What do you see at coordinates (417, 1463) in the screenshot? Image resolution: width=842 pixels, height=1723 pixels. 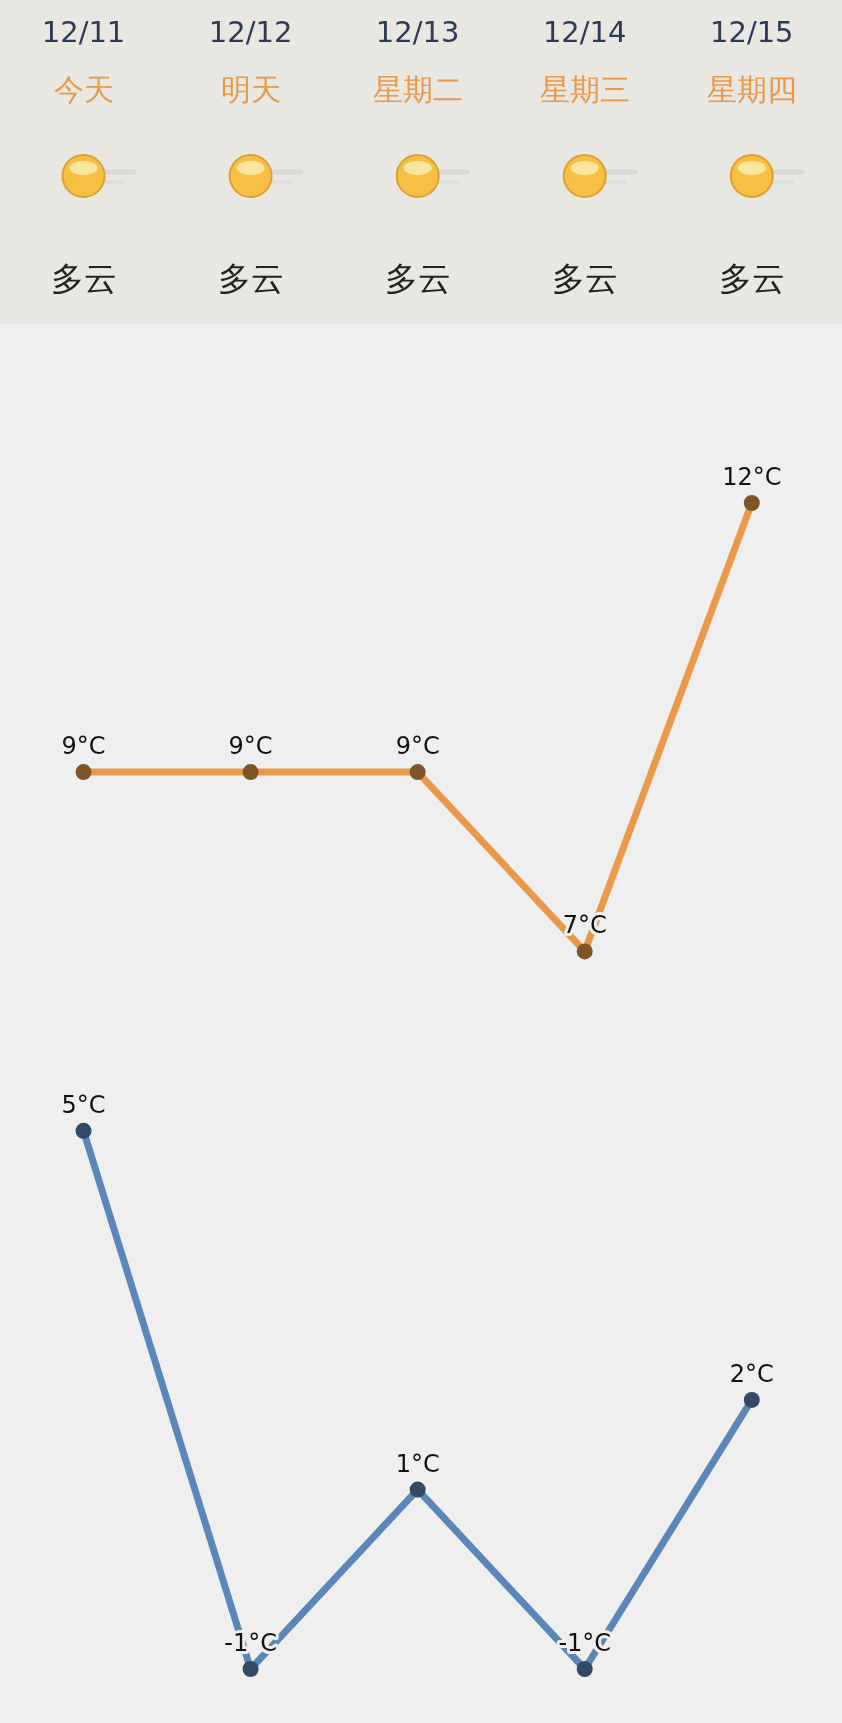 I see `data-label: 1°C` at bounding box center [417, 1463].